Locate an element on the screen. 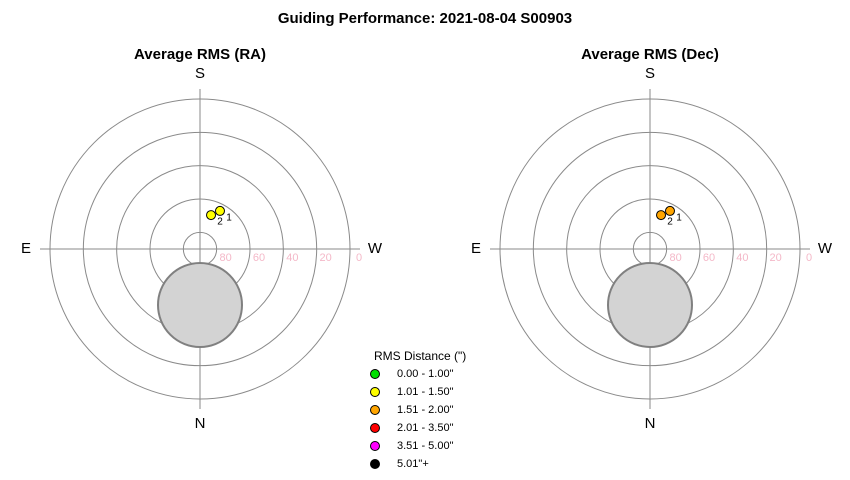 This screenshot has height=480, width=850. legend-label: 1.51 - 2.00" is located at coordinates (425, 410).